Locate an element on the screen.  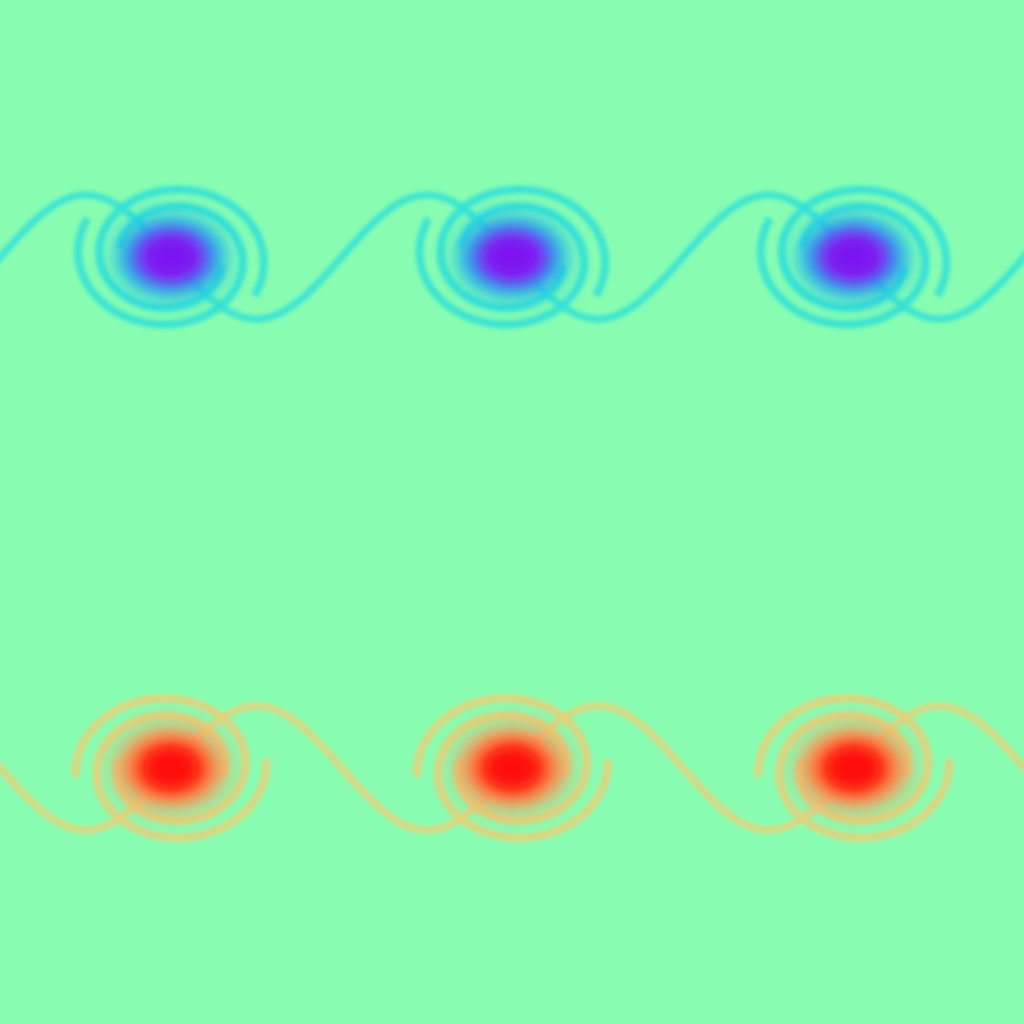
positive-vortex-street is located at coordinates (512, 768).